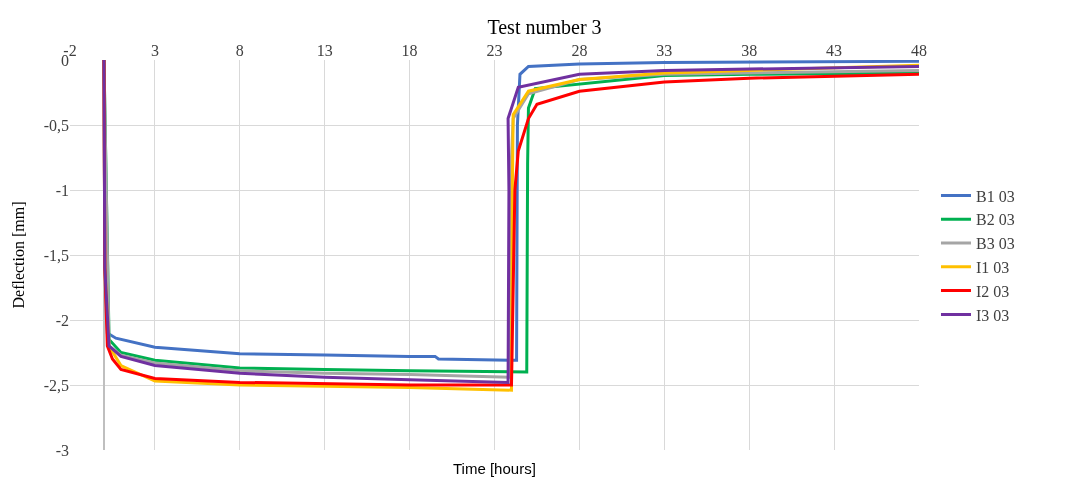 This screenshot has height=490, width=1089. What do you see at coordinates (56, 385) in the screenshot?
I see `y-tick-label: -2,5` at bounding box center [56, 385].